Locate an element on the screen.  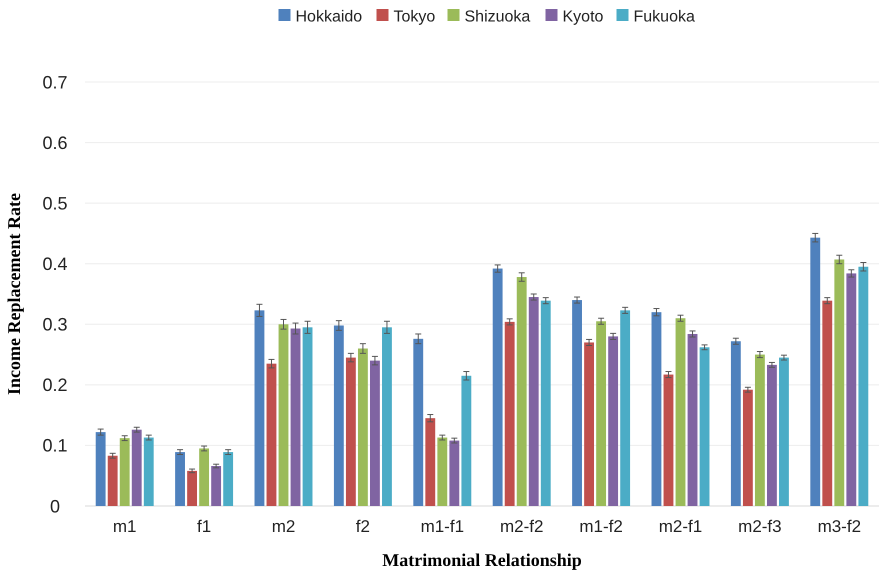
legend-label: Shizuoka is located at coordinates (497, 17).